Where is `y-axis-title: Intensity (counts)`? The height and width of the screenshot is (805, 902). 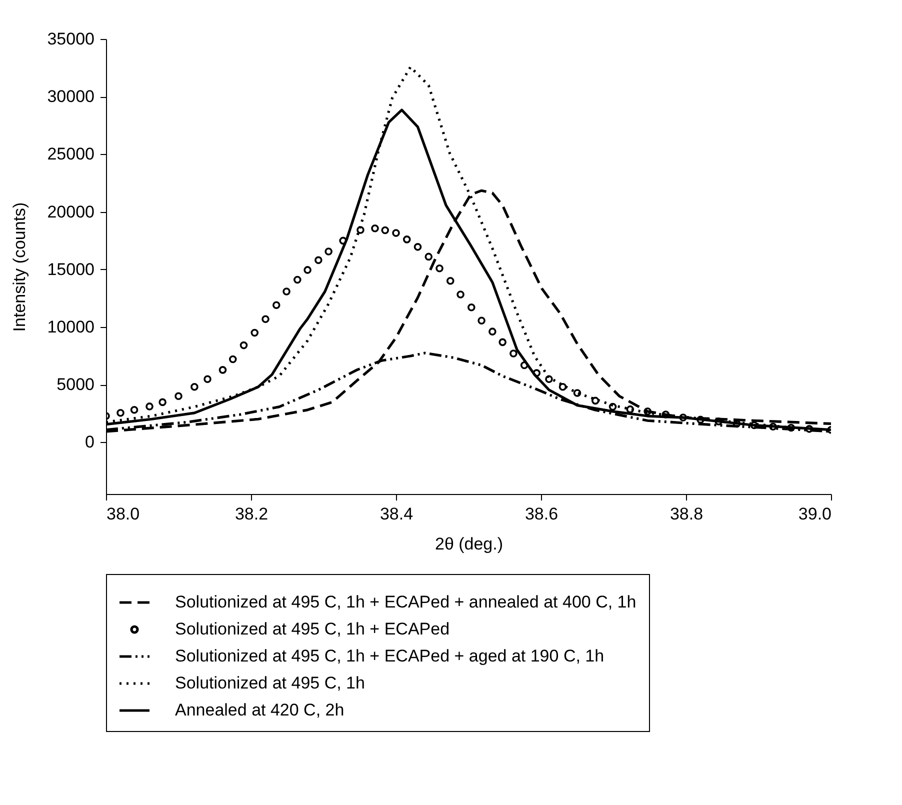 y-axis-title: Intensity (counts) is located at coordinates (20, 267).